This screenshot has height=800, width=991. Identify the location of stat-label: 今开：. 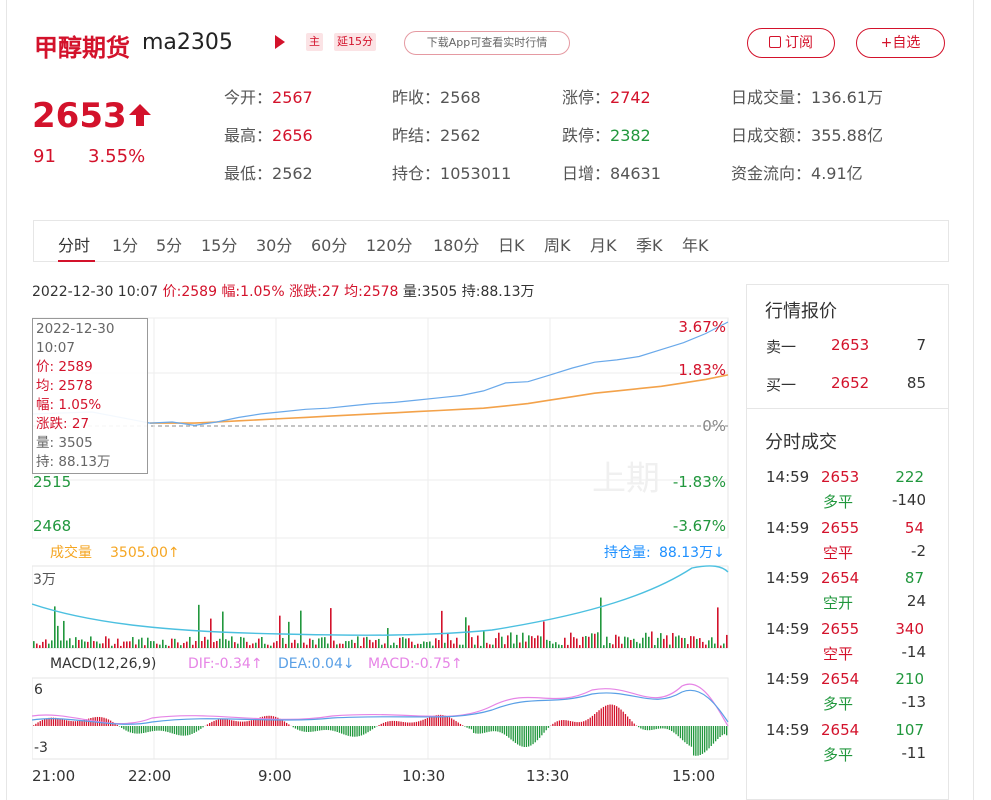
(248, 97).